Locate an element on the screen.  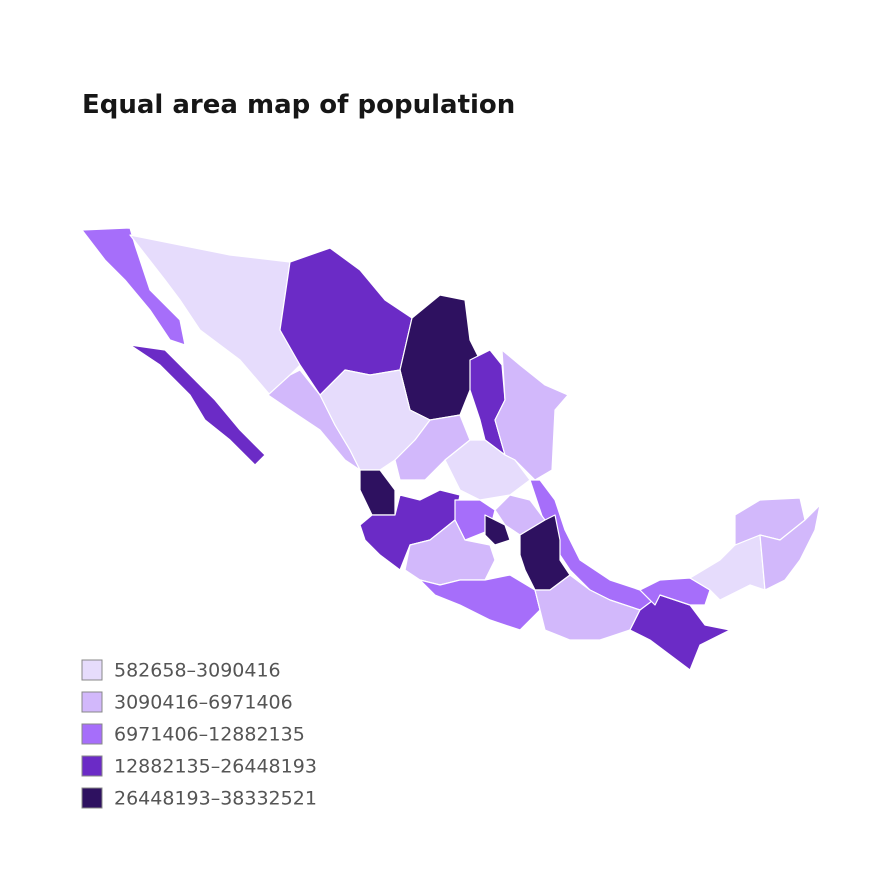
legend-label: 6971406–12882135 is located at coordinates (209, 735).